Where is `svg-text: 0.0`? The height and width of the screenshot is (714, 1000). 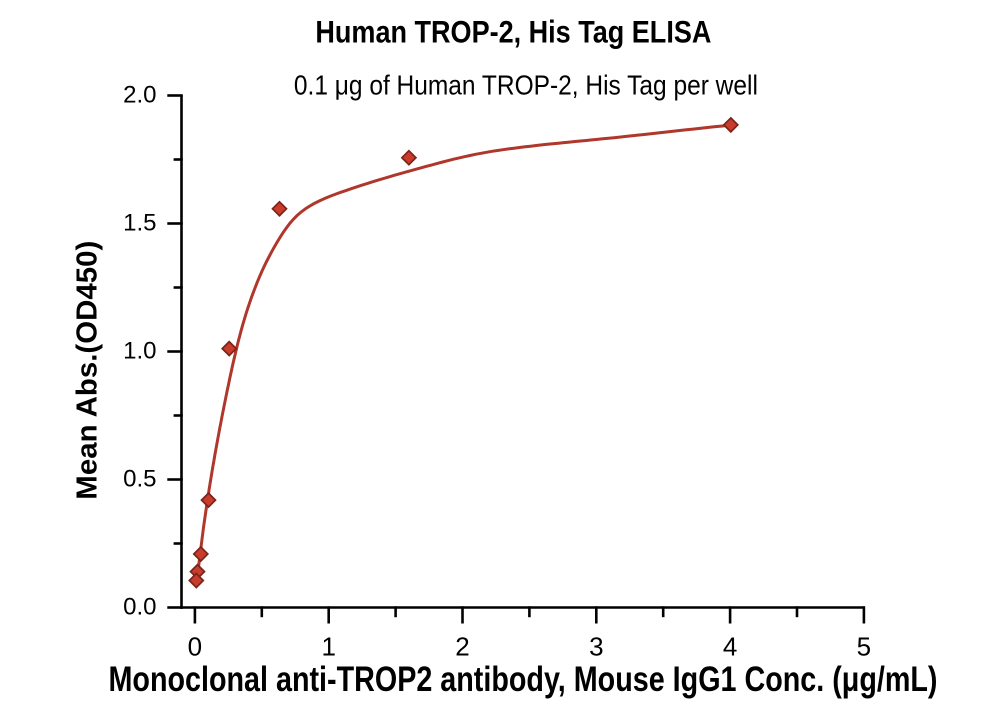
svg-text: 0.0 is located at coordinates (139, 607).